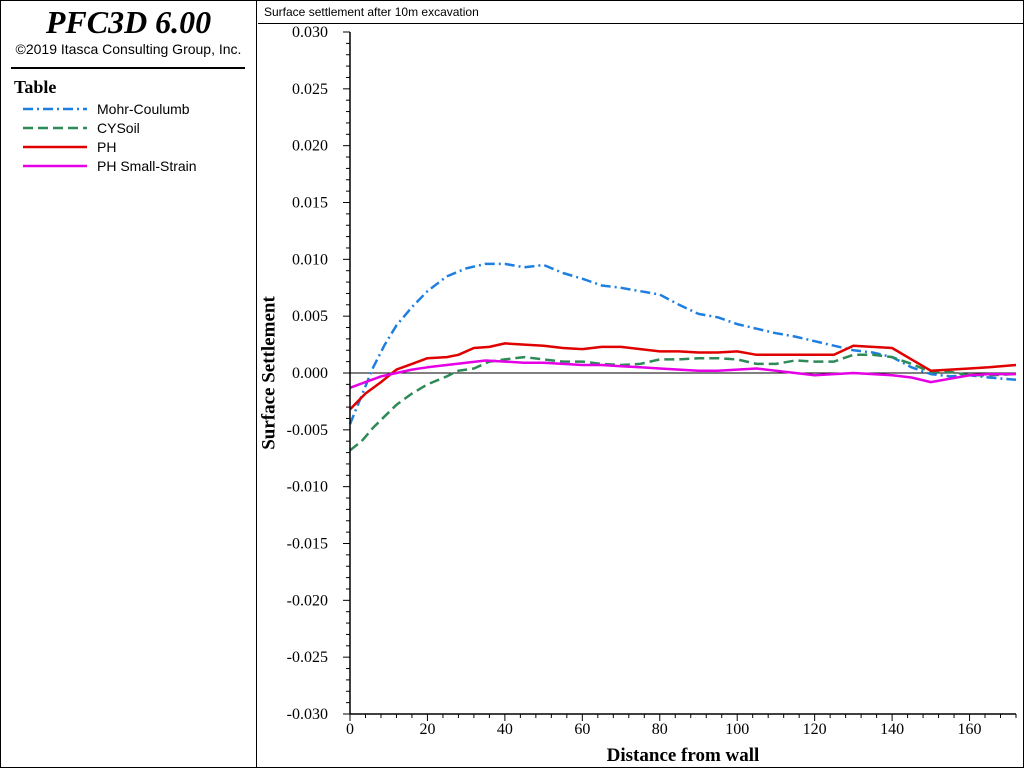 The height and width of the screenshot is (768, 1024). What do you see at coordinates (640, 12) in the screenshot?
I see `plot-title: Surface settlement after 10m excavation` at bounding box center [640, 12].